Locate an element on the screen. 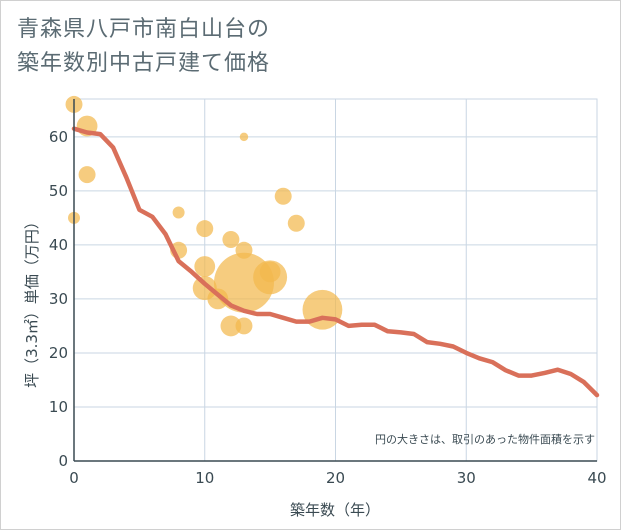  chart-title: 青森県八戸市南白山台の 築年数別中古戸建て価格 is located at coordinates (143, 47).